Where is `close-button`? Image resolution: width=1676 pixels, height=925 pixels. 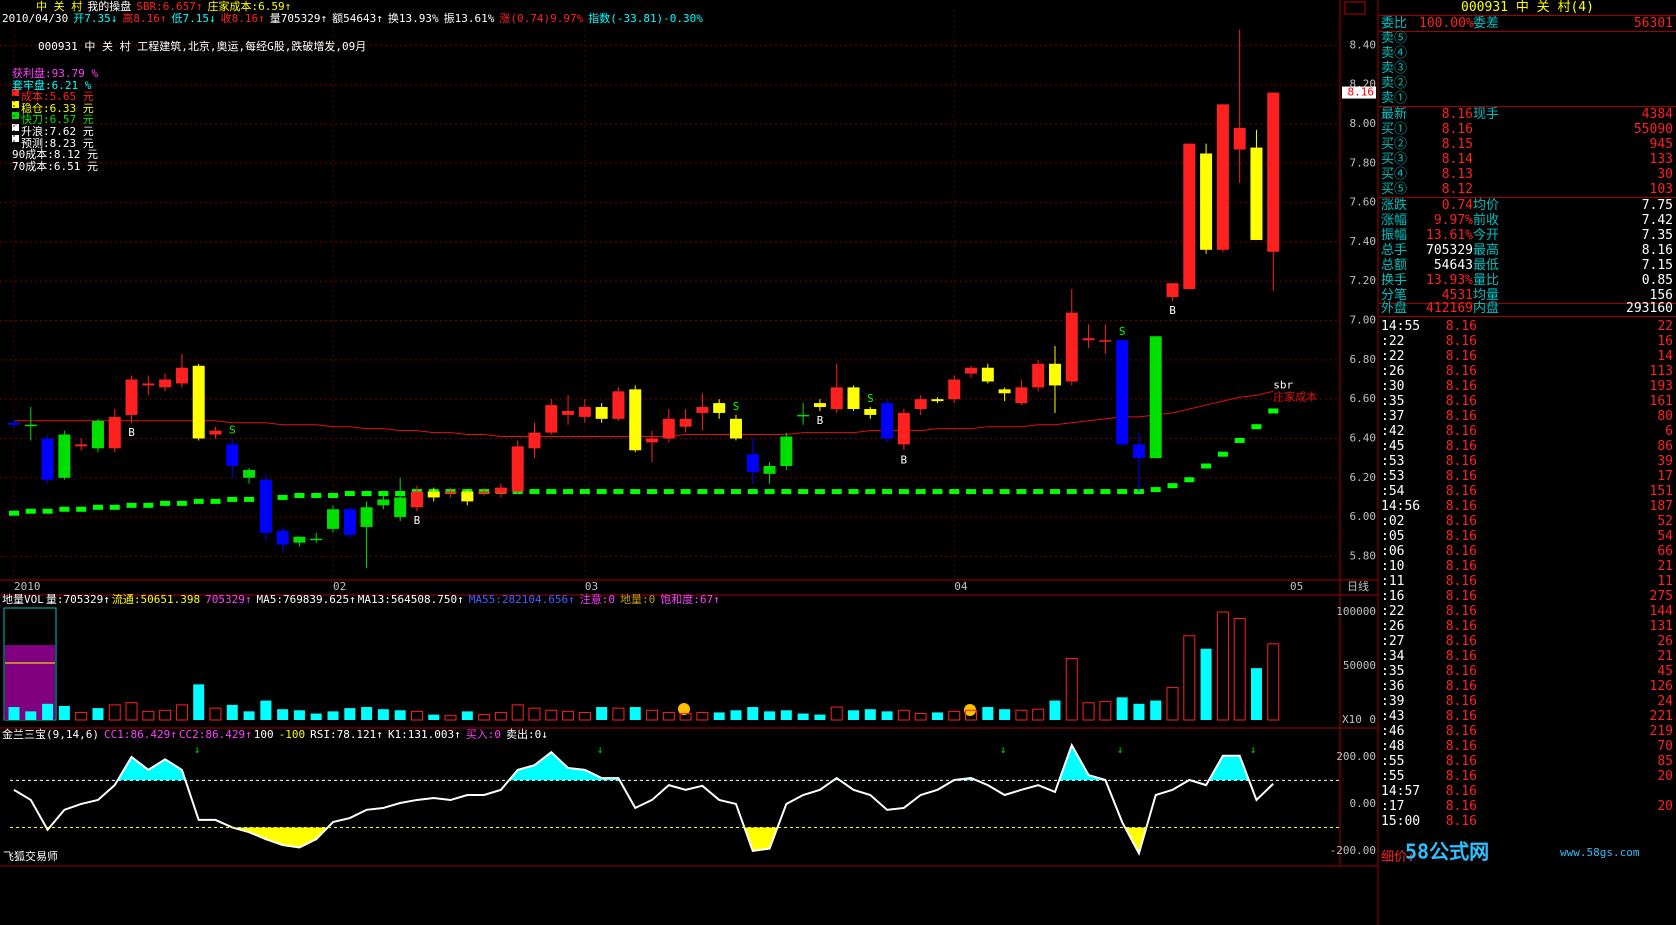 close-button is located at coordinates (1355, 8).